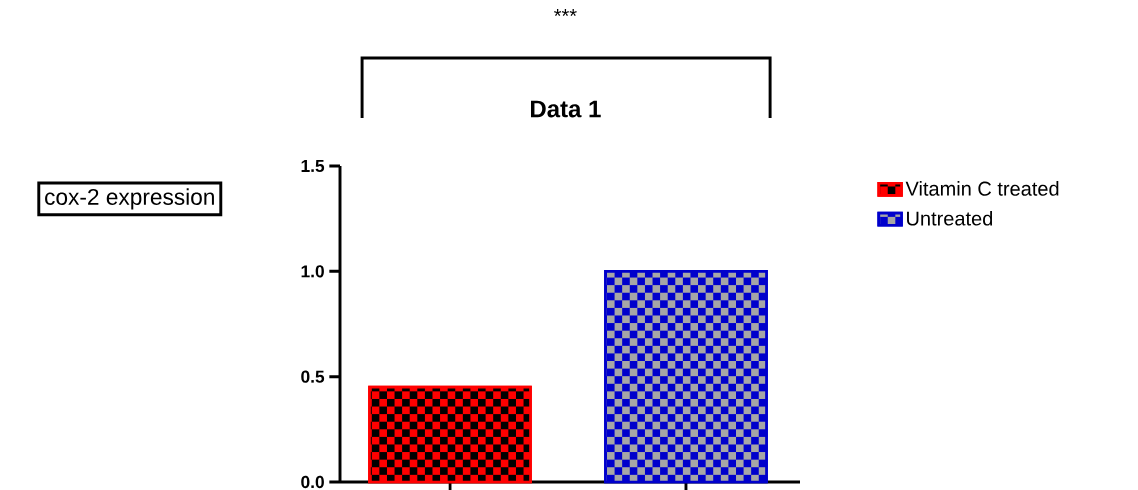  I want to click on legend-label: Untreated, so click(950, 218).